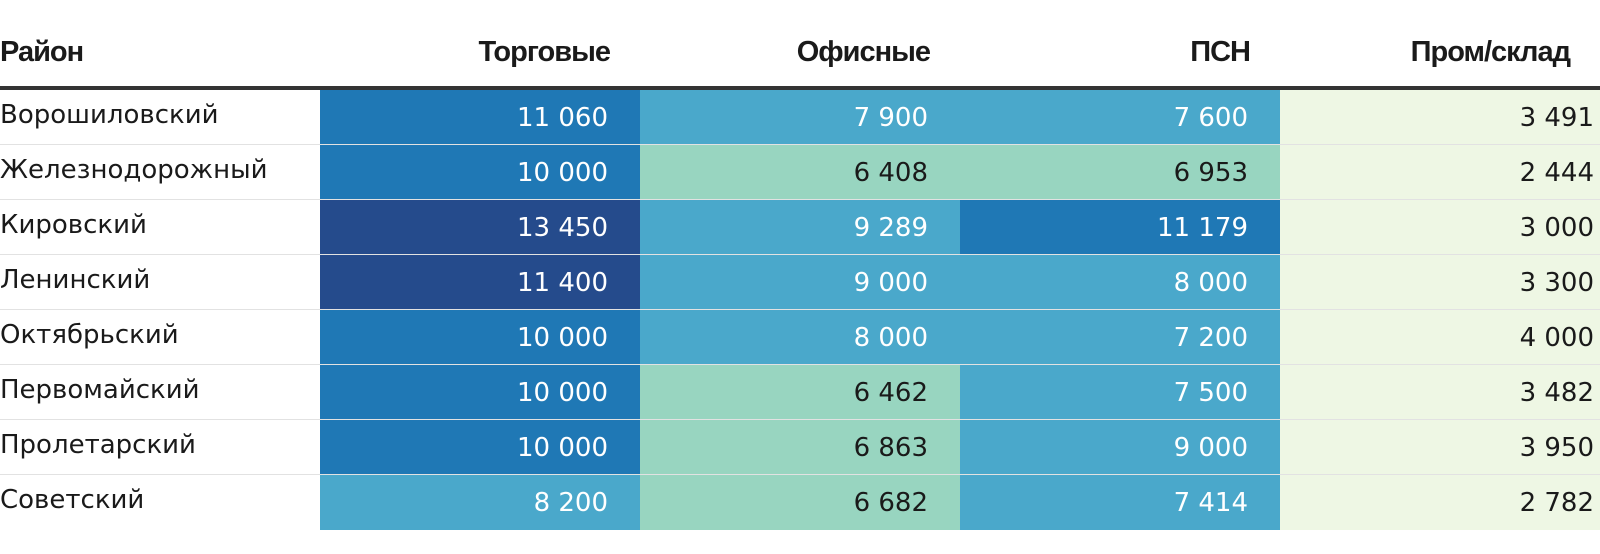 The image size is (1600, 554). What do you see at coordinates (1490, 52) in the screenshot?
I see `column-header-industrial: Пром/склад` at bounding box center [1490, 52].